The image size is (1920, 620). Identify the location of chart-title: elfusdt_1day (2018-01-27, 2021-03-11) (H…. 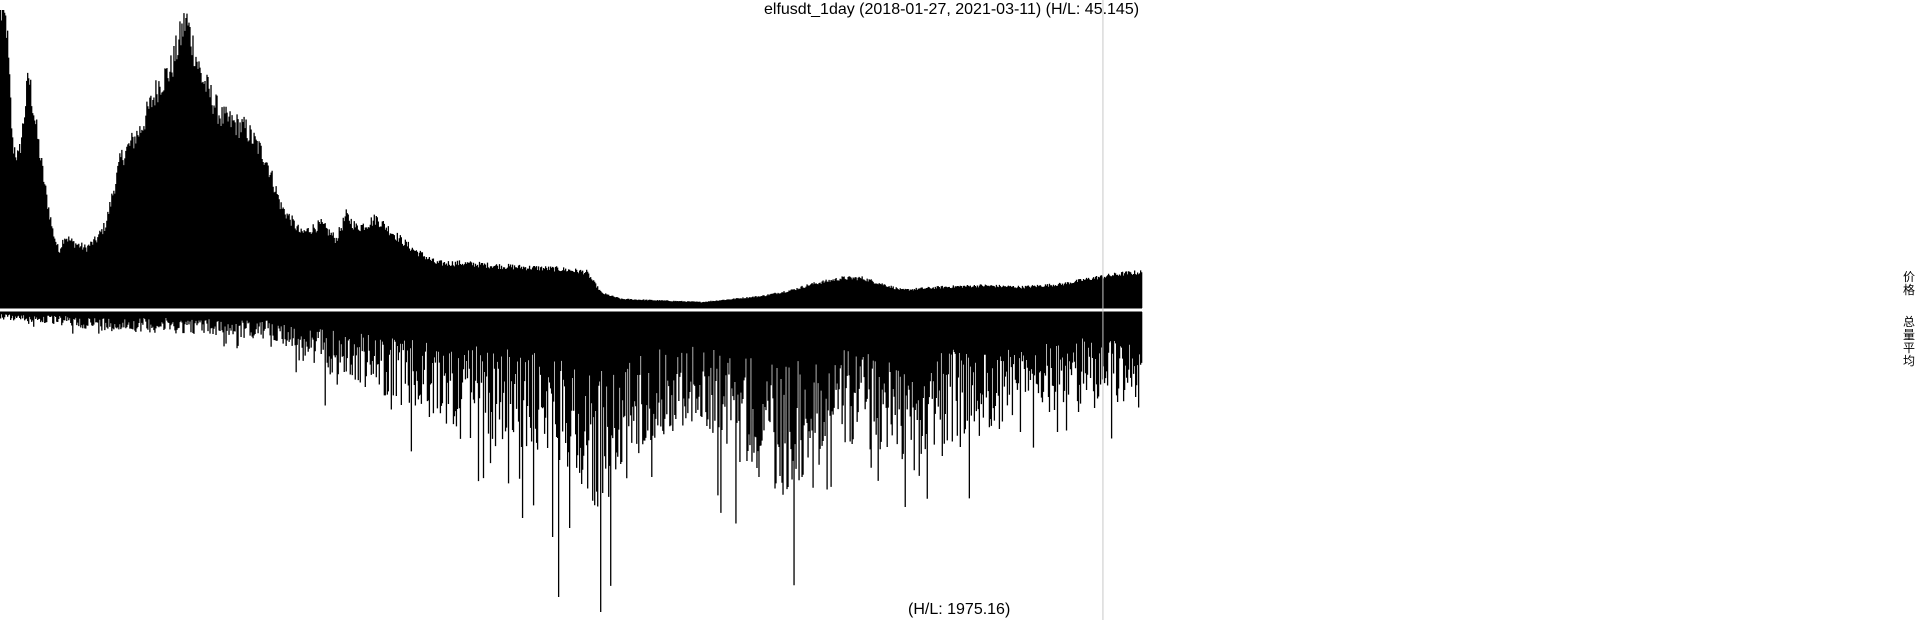
(952, 9).